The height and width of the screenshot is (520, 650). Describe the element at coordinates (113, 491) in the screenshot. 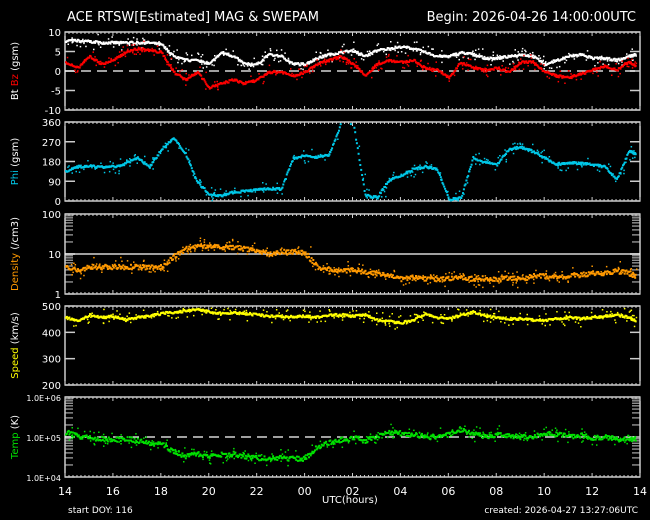

I see `x-tick-label: 16` at that location.